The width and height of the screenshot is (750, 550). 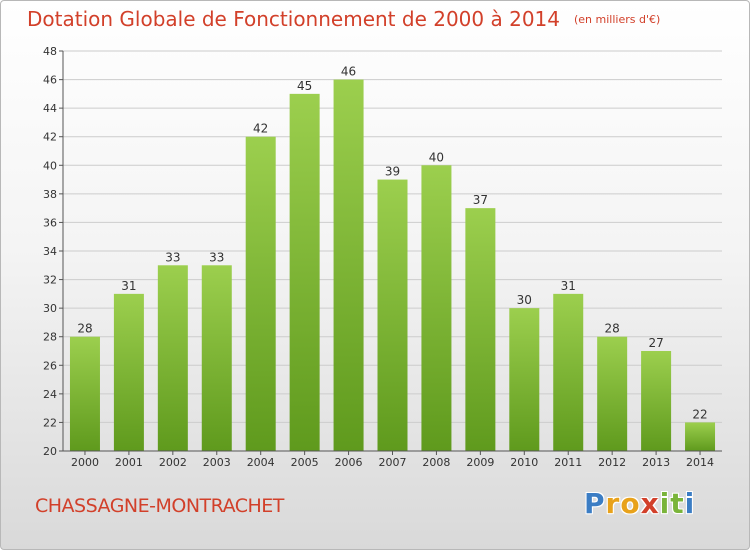 What do you see at coordinates (260, 129) in the screenshot?
I see `data-label: 42` at bounding box center [260, 129].